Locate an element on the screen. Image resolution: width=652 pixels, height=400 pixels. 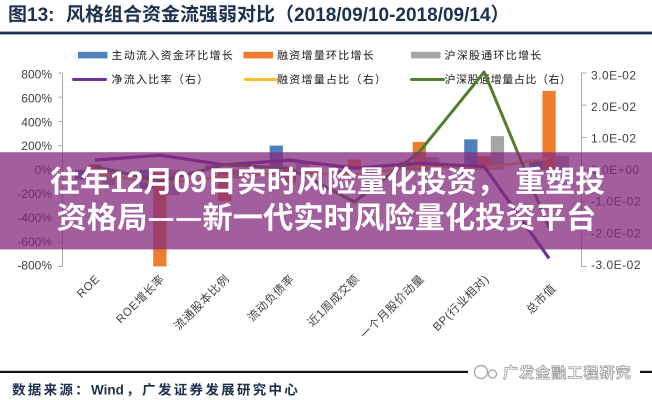
svg-text: 12 is located at coordinates (126, 182).